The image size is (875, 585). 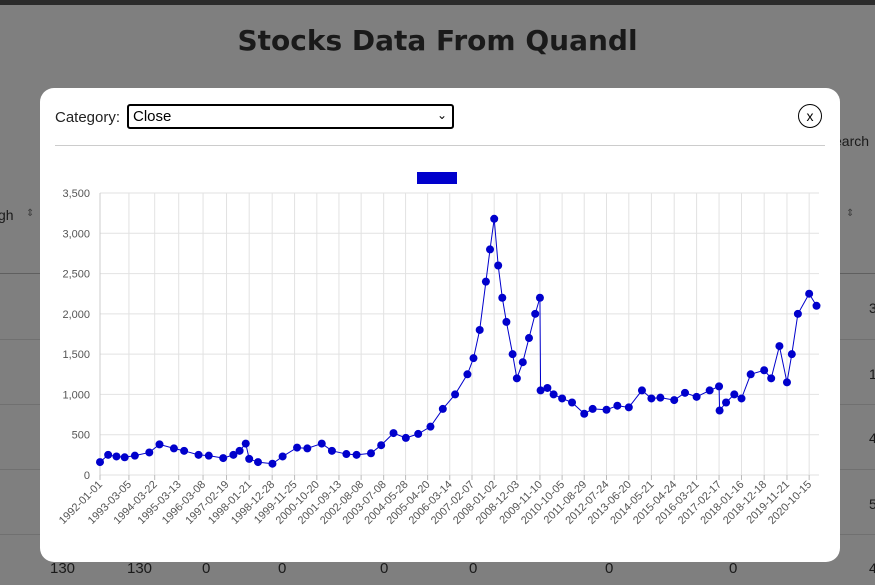 What do you see at coordinates (441, 115) in the screenshot?
I see `chevron-down-icon: ⌄` at bounding box center [441, 115].